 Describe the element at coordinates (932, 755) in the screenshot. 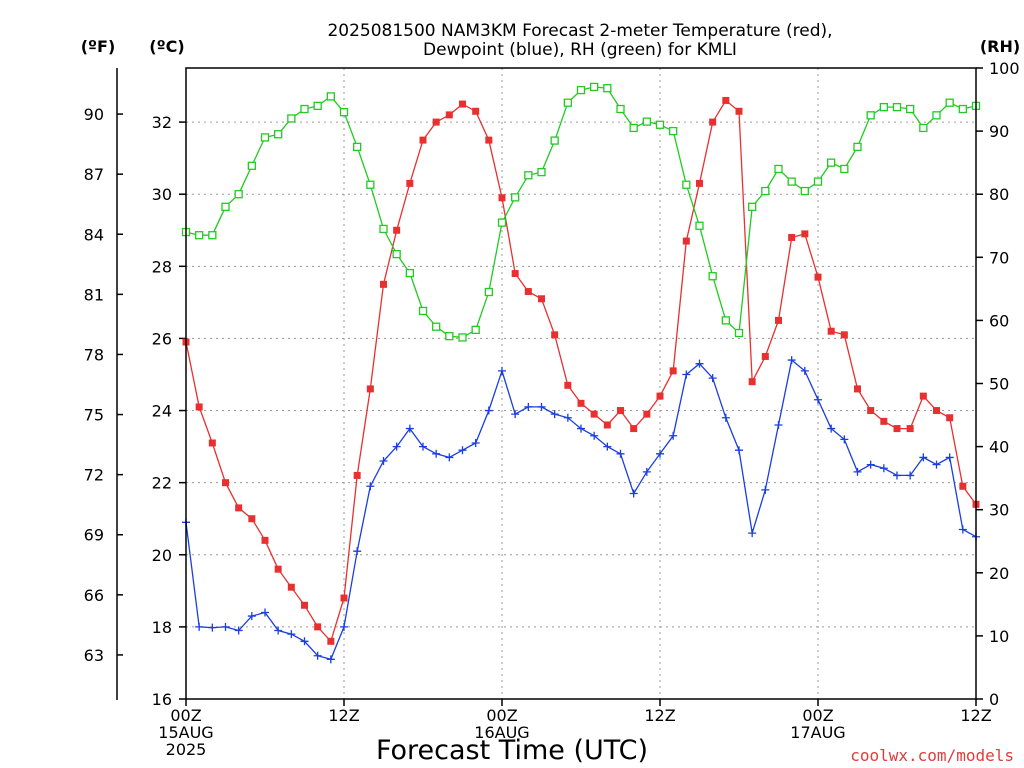

I see `credit-text: coolwx.com/models` at that location.